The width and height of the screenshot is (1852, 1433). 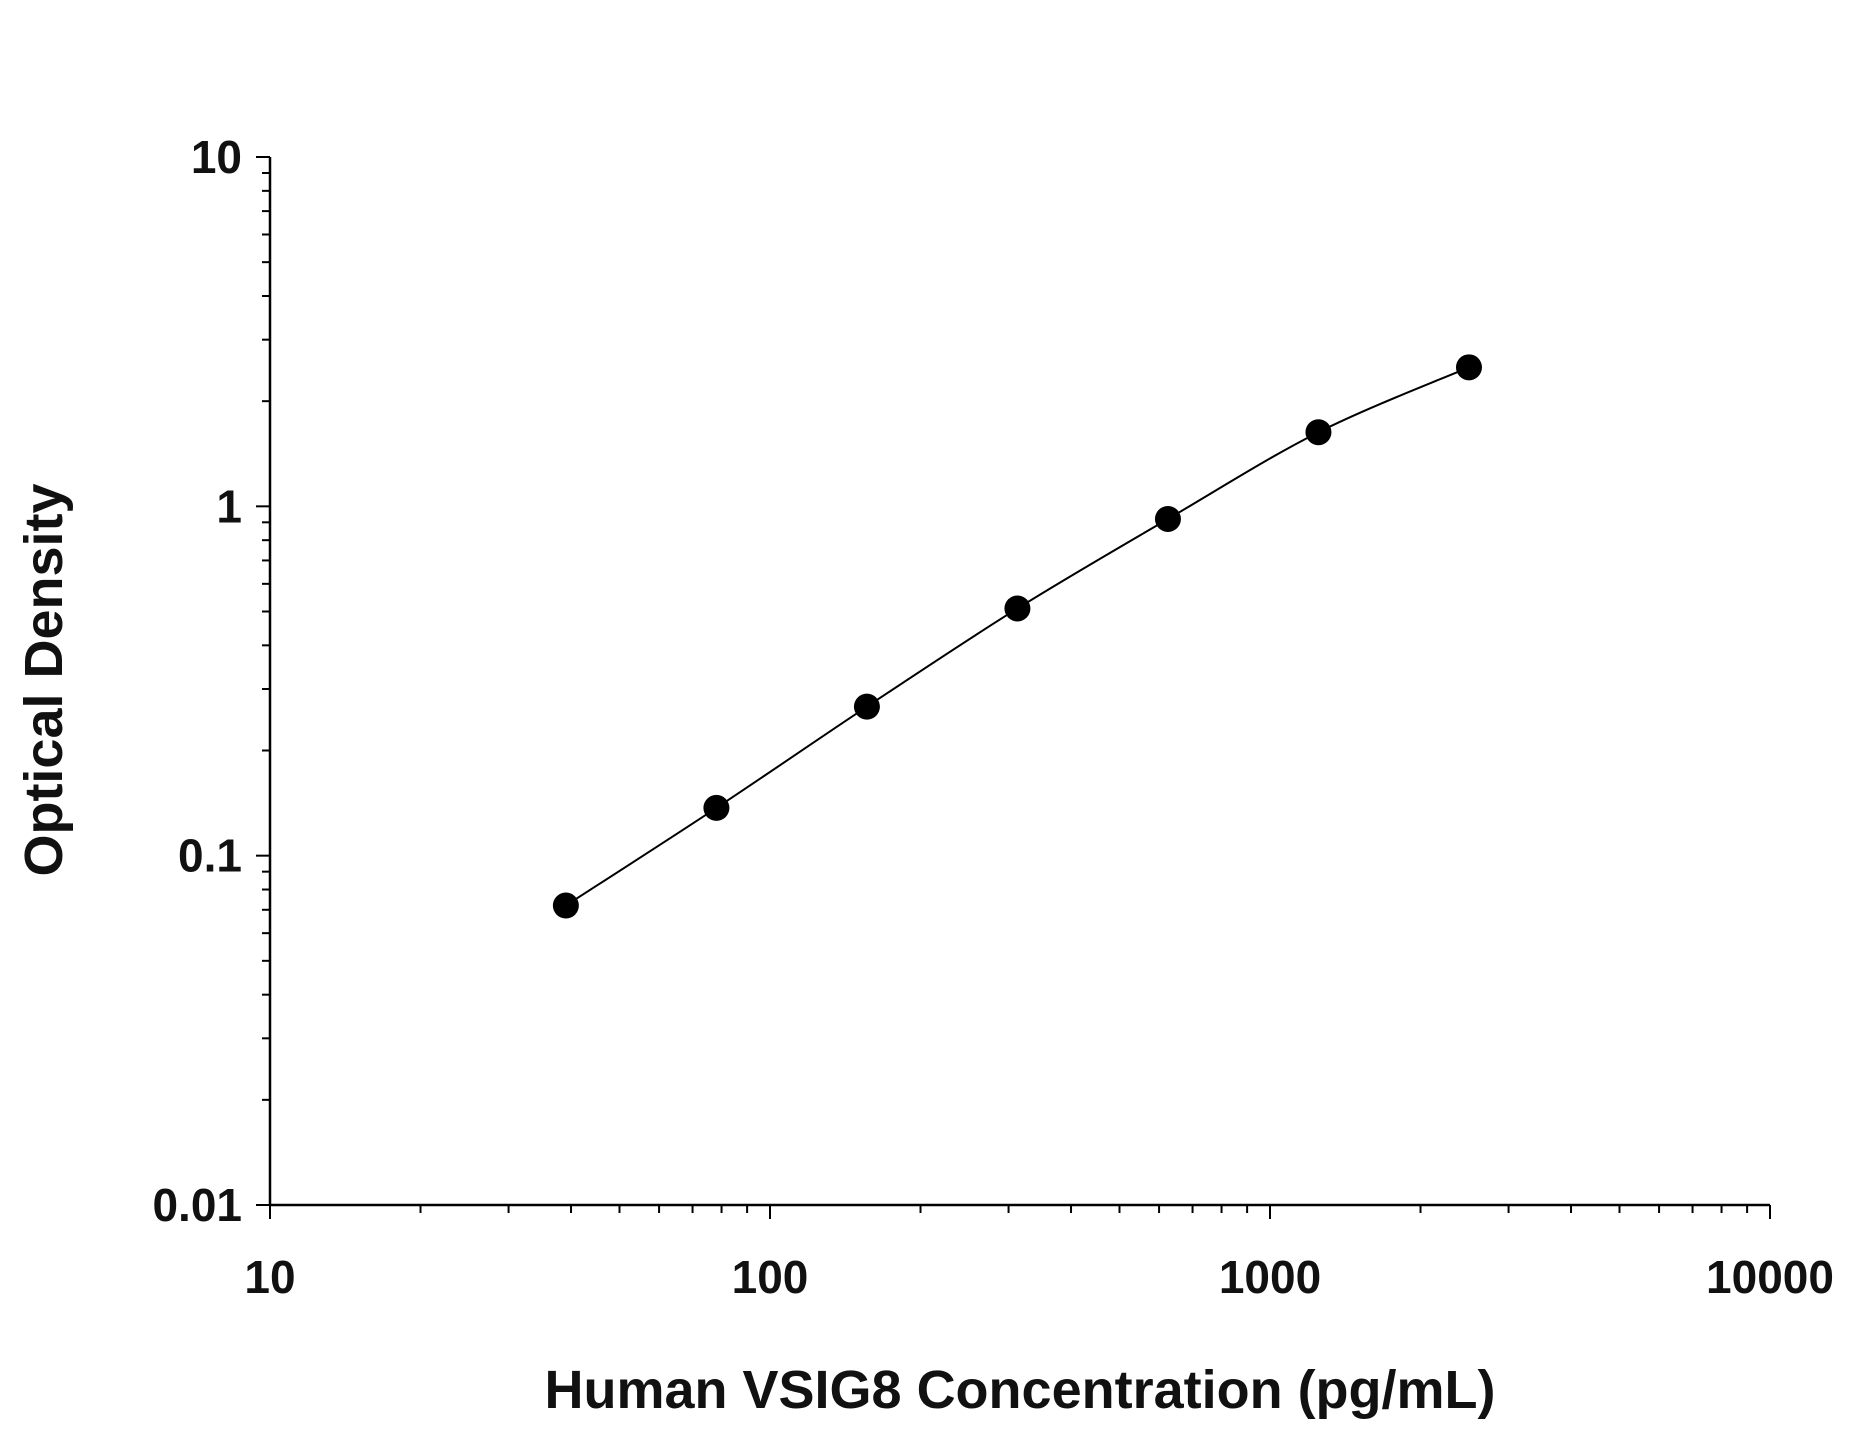 What do you see at coordinates (1019, 1390) in the screenshot?
I see `x-axis-title: Human VSIG8 Concentration (pg/mL)` at bounding box center [1019, 1390].